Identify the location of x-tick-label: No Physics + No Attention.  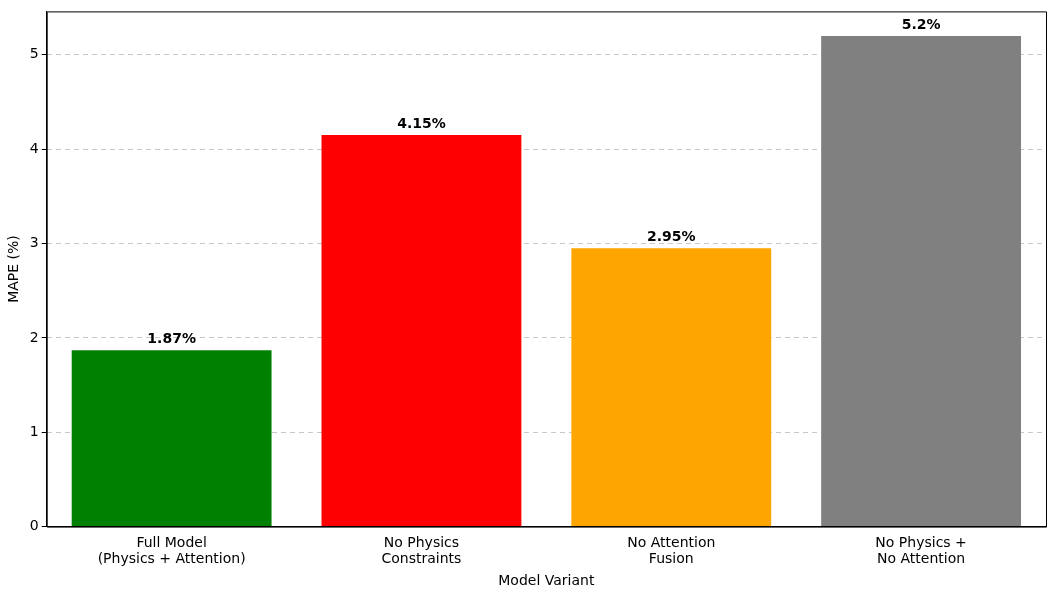
(921, 550).